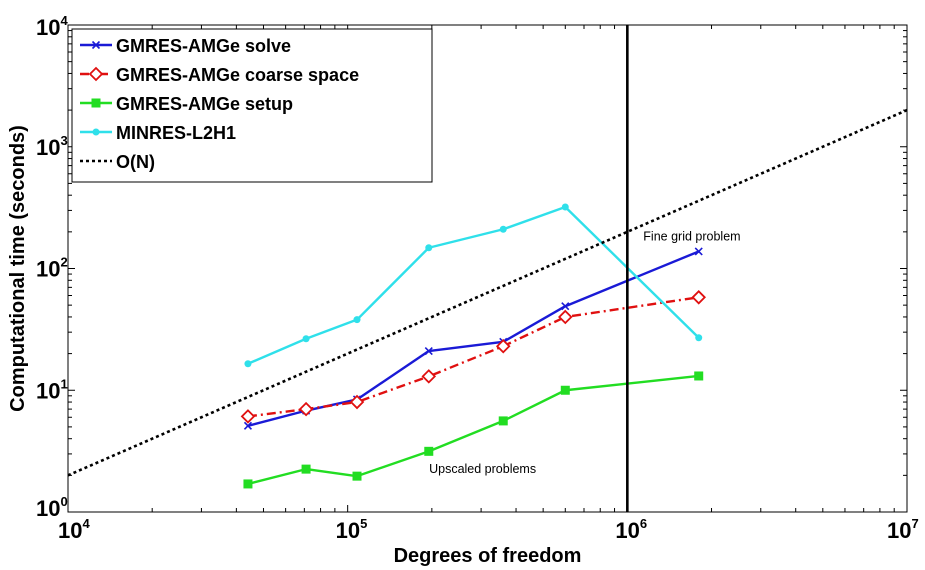 This screenshot has width=925, height=570. Describe the element at coordinates (63, 140) in the screenshot. I see `y-tick-exponent: 3` at that location.